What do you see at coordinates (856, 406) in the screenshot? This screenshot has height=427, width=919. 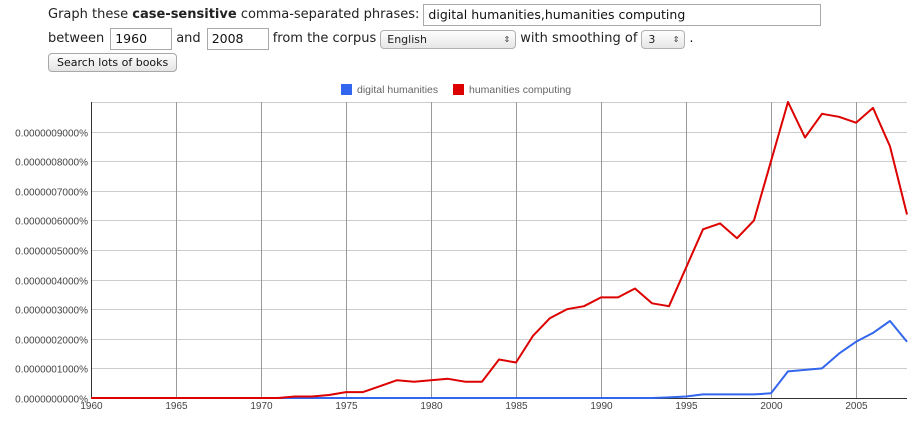 I see `x-tick-label: 2005` at bounding box center [856, 406].